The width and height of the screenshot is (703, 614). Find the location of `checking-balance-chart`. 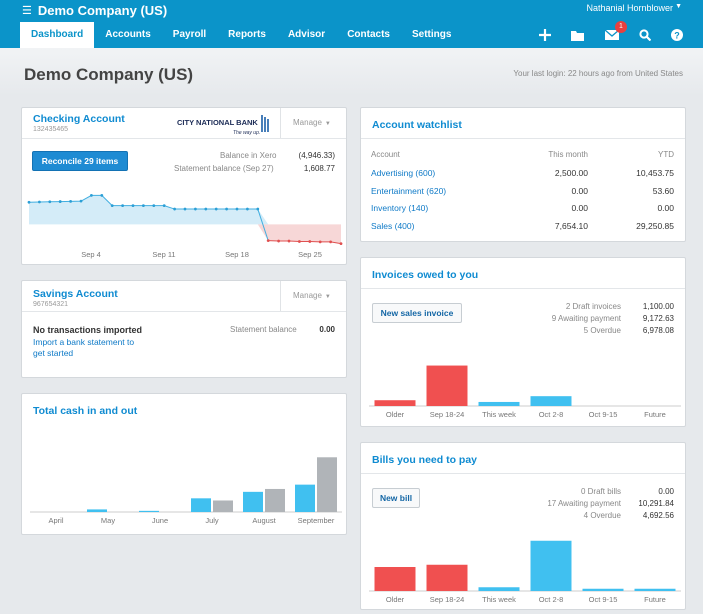

checking-balance-chart is located at coordinates (185, 219).